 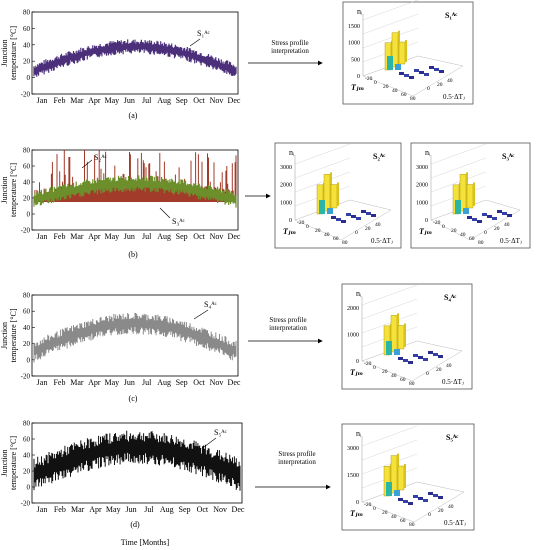 What do you see at coordinates (403, 380) in the screenshot?
I see `tjm-tick-label: 60` at bounding box center [403, 380].